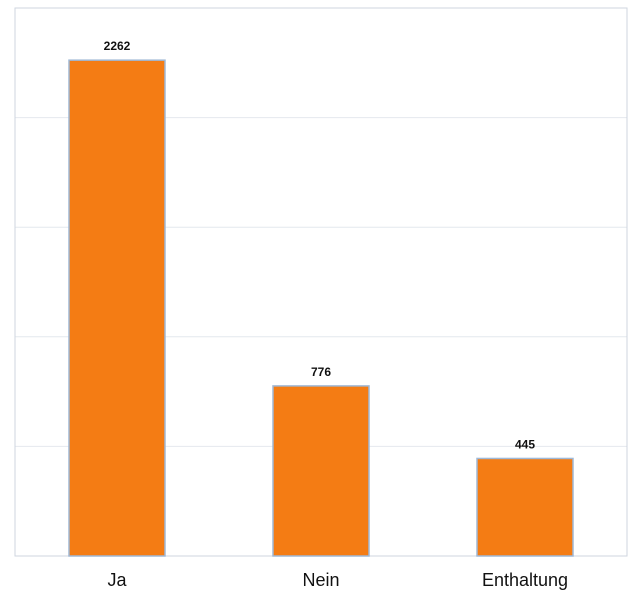 This screenshot has height=592, width=632. Describe the element at coordinates (525, 507) in the screenshot. I see `bar-enthaltung` at that location.